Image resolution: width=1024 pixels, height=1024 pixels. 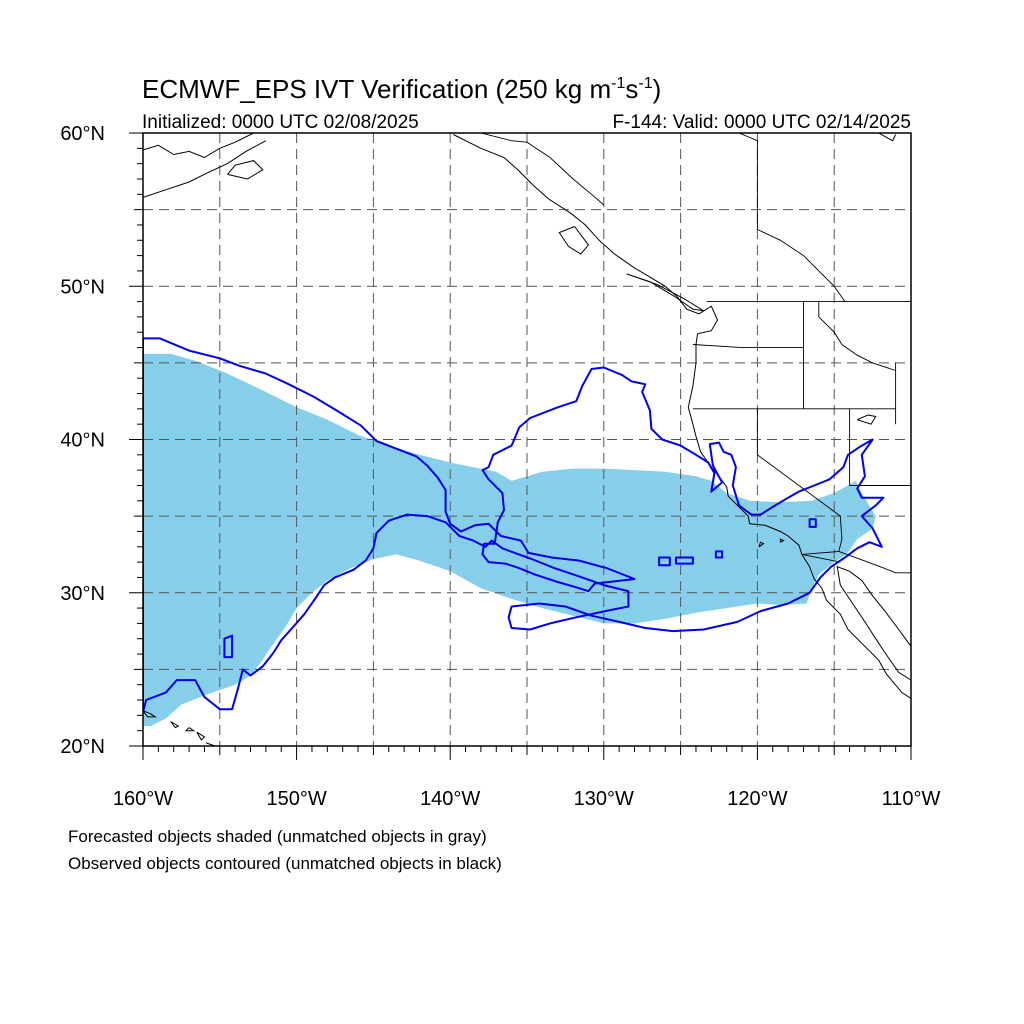 What do you see at coordinates (911, 799) in the screenshot?
I see `x-tick-label: 110°W` at bounding box center [911, 799].